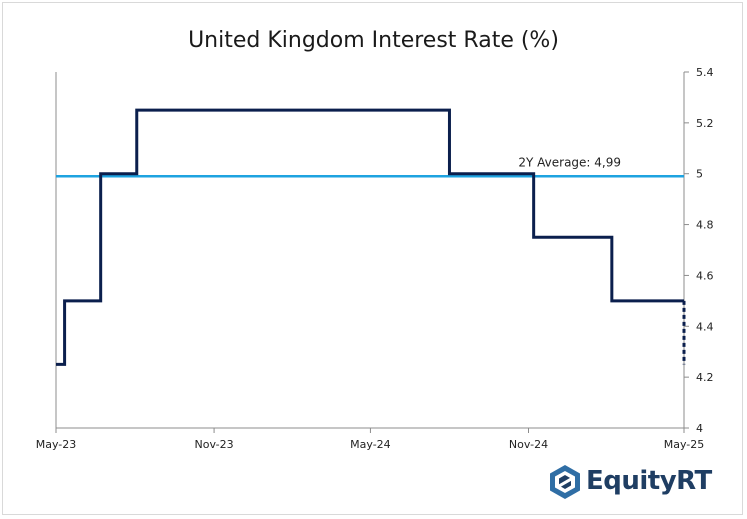 The width and height of the screenshot is (747, 519). What do you see at coordinates (565, 482) in the screenshot?
I see `logo-hexagon-icon` at bounding box center [565, 482].